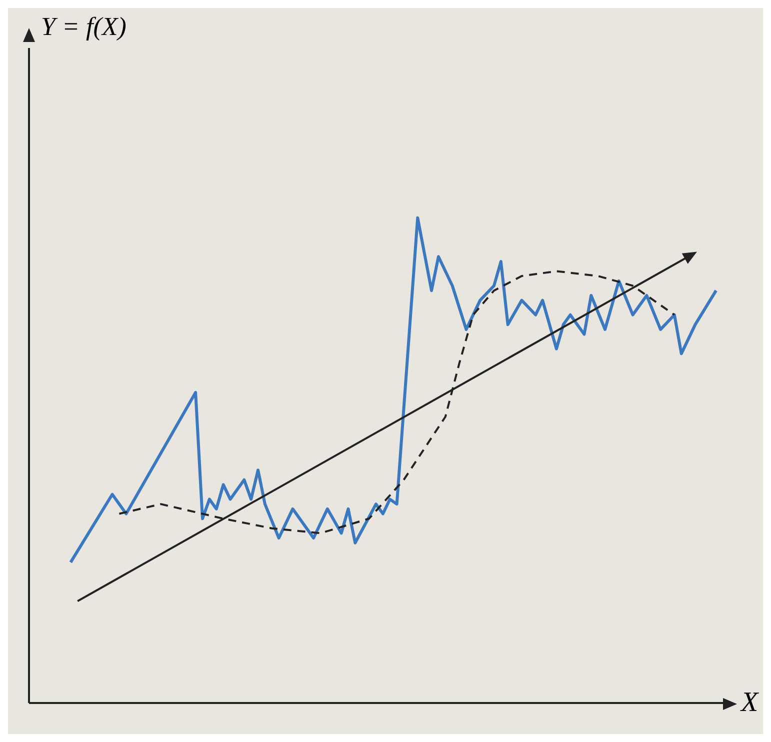 Image resolution: width=771 pixels, height=742 pixels. Describe the element at coordinates (83, 27) in the screenshot. I see `text: Y = f(X)` at that location.